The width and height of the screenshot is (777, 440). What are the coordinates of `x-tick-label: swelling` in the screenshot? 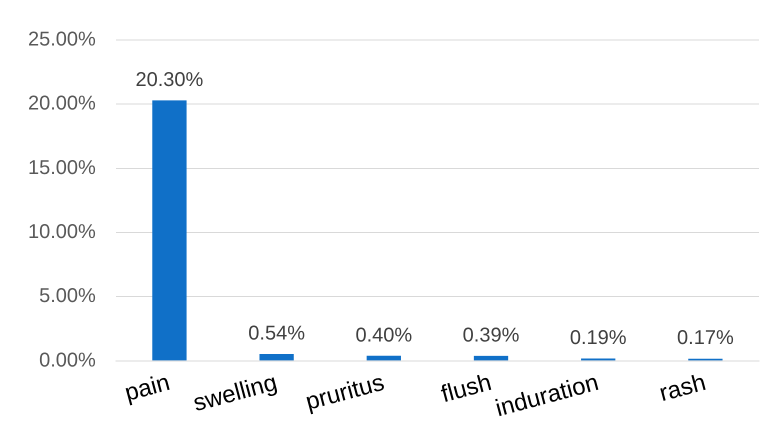 It's located at (235, 393).